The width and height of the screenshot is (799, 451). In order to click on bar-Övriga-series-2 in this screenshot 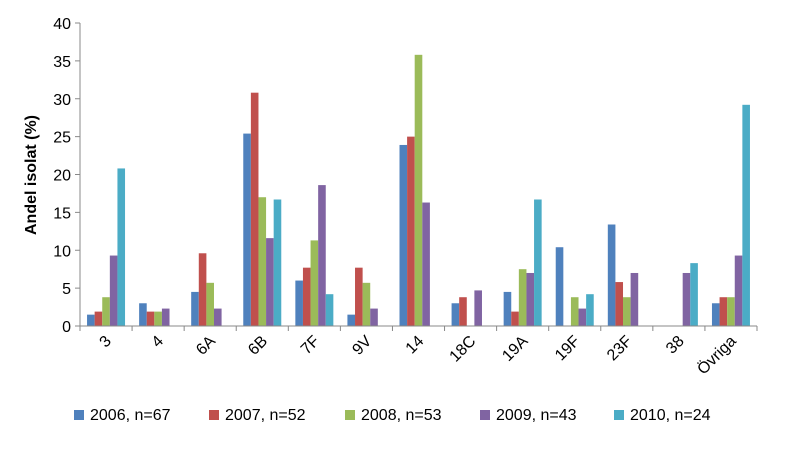, I will do `click(731, 311)`.